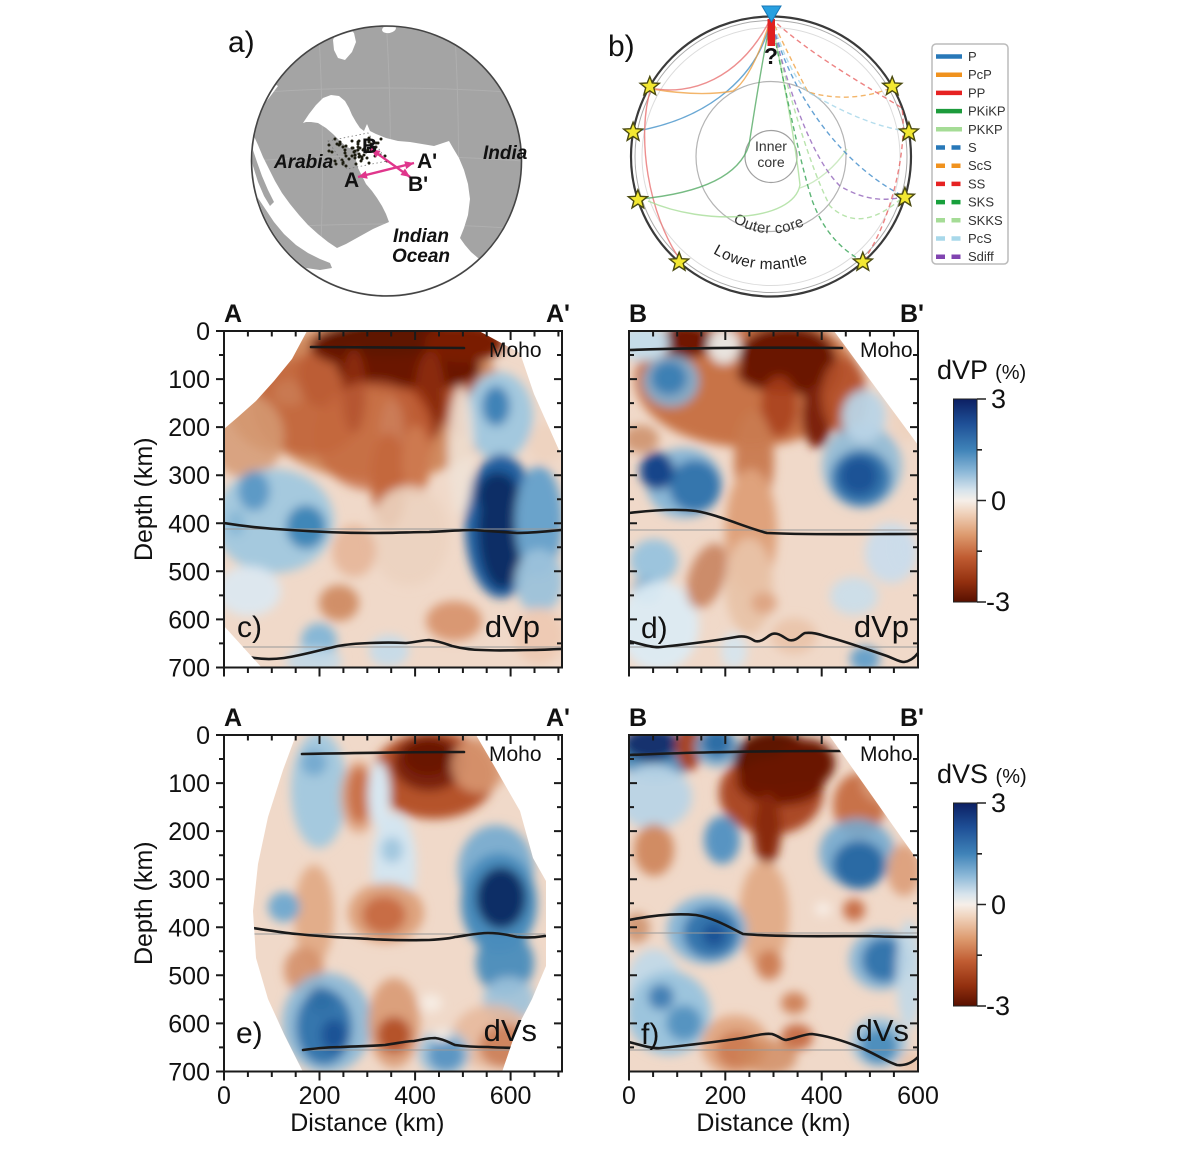 This screenshot has height=1151, width=1200. What do you see at coordinates (241, 42) in the screenshot?
I see `svg-text: a)` at bounding box center [241, 42].